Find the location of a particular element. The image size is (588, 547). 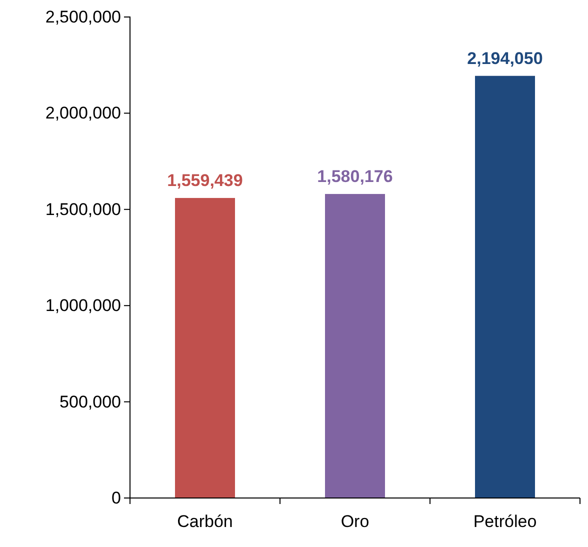

x-tick-label: Petróleo is located at coordinates (505, 521).